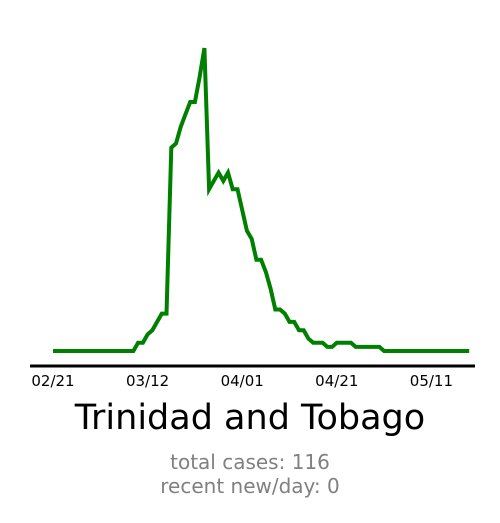  Describe the element at coordinates (250, 486) in the screenshot. I see `recent-new-per-day-text: recent new/day: 0` at that location.